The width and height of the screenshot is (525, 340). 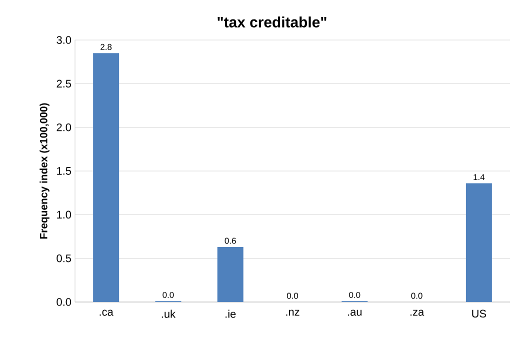 I want to click on y-tick-label: 2.5, so click(x=64, y=84).